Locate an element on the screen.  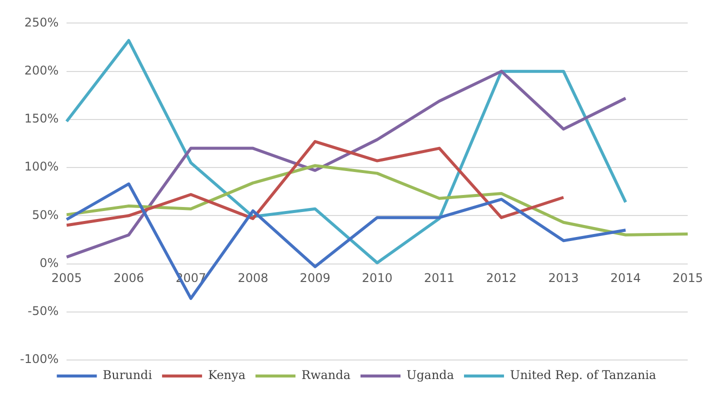
x-tick-label: 2014 is located at coordinates (625, 278).